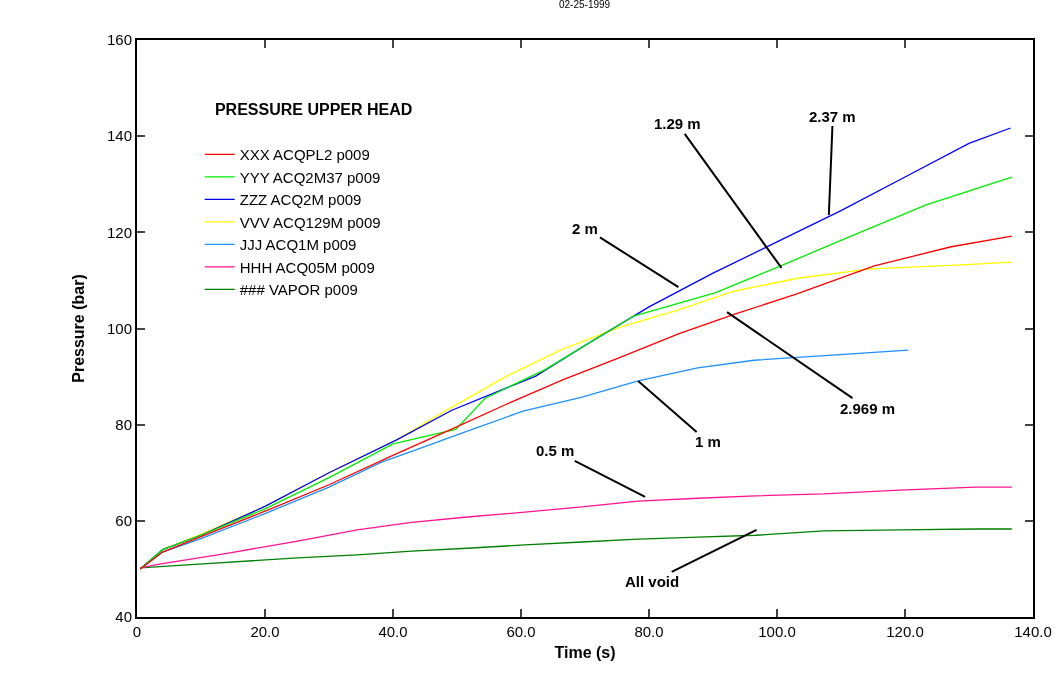 Image resolution: width=1064 pixels, height=688 pixels. I want to click on x-tick-label: 0, so click(137, 631).